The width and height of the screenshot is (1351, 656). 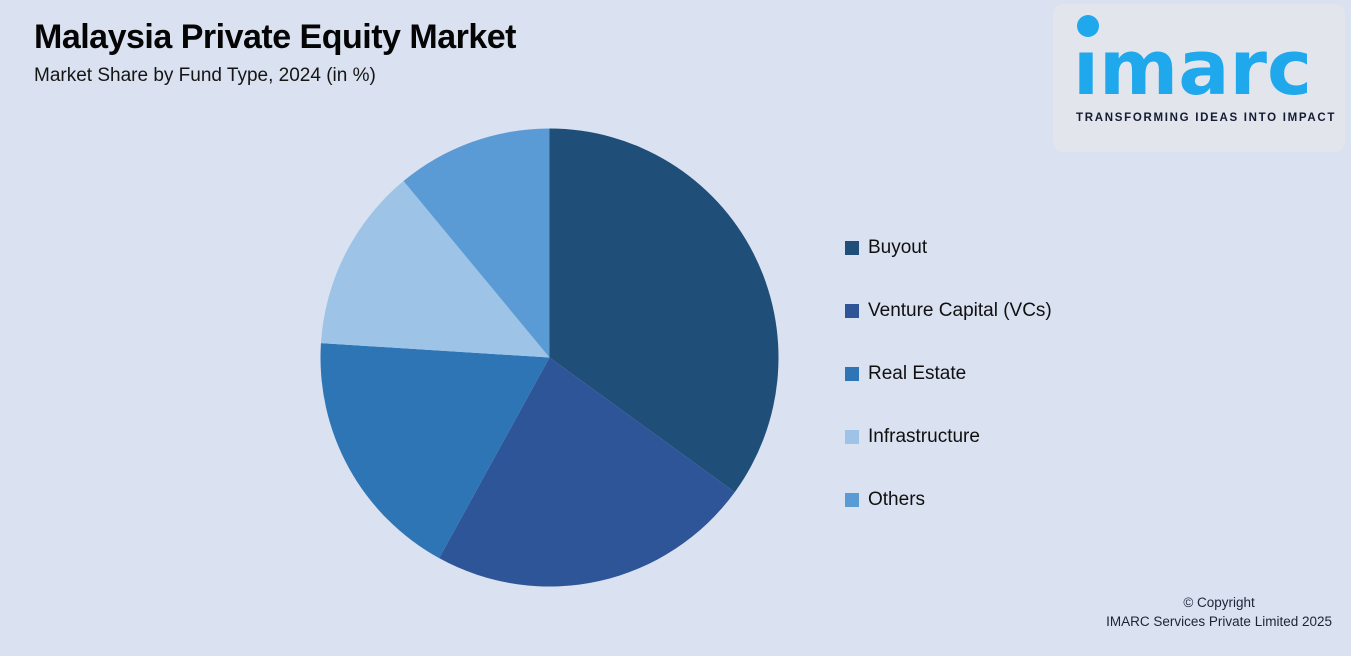 What do you see at coordinates (897, 499) in the screenshot?
I see `legend-label: Others` at bounding box center [897, 499].